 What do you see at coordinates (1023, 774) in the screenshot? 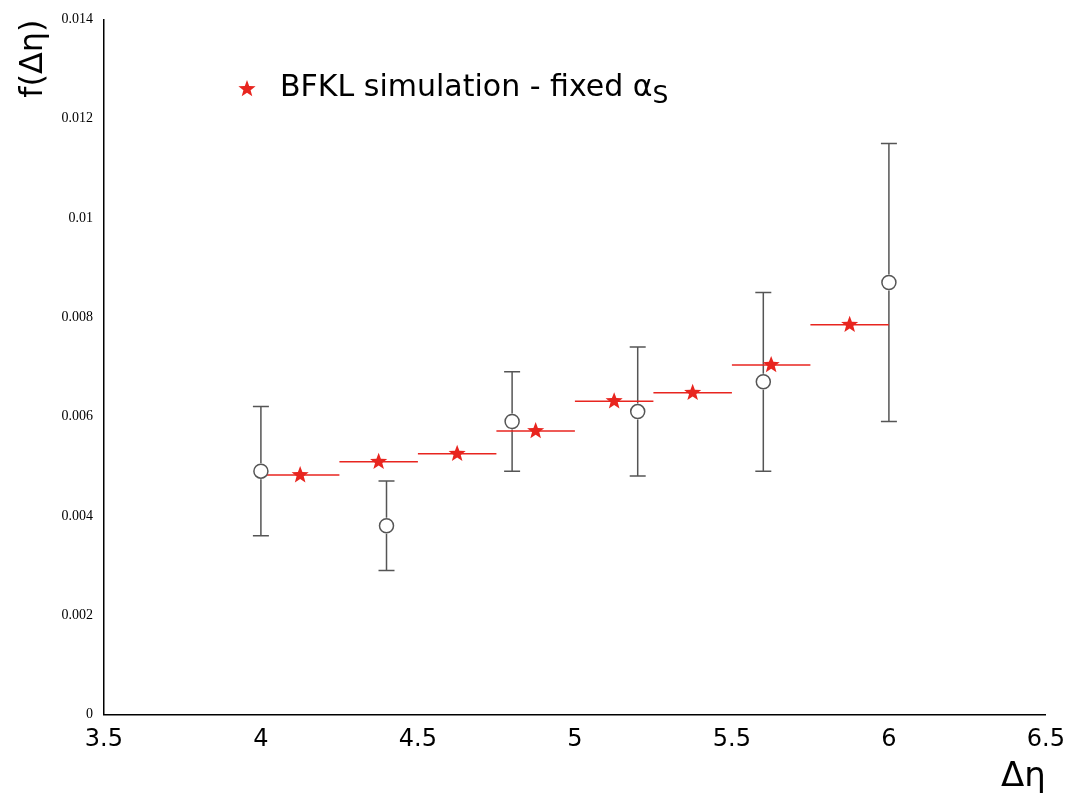
I see `x-axis-title: Δη` at bounding box center [1023, 774].